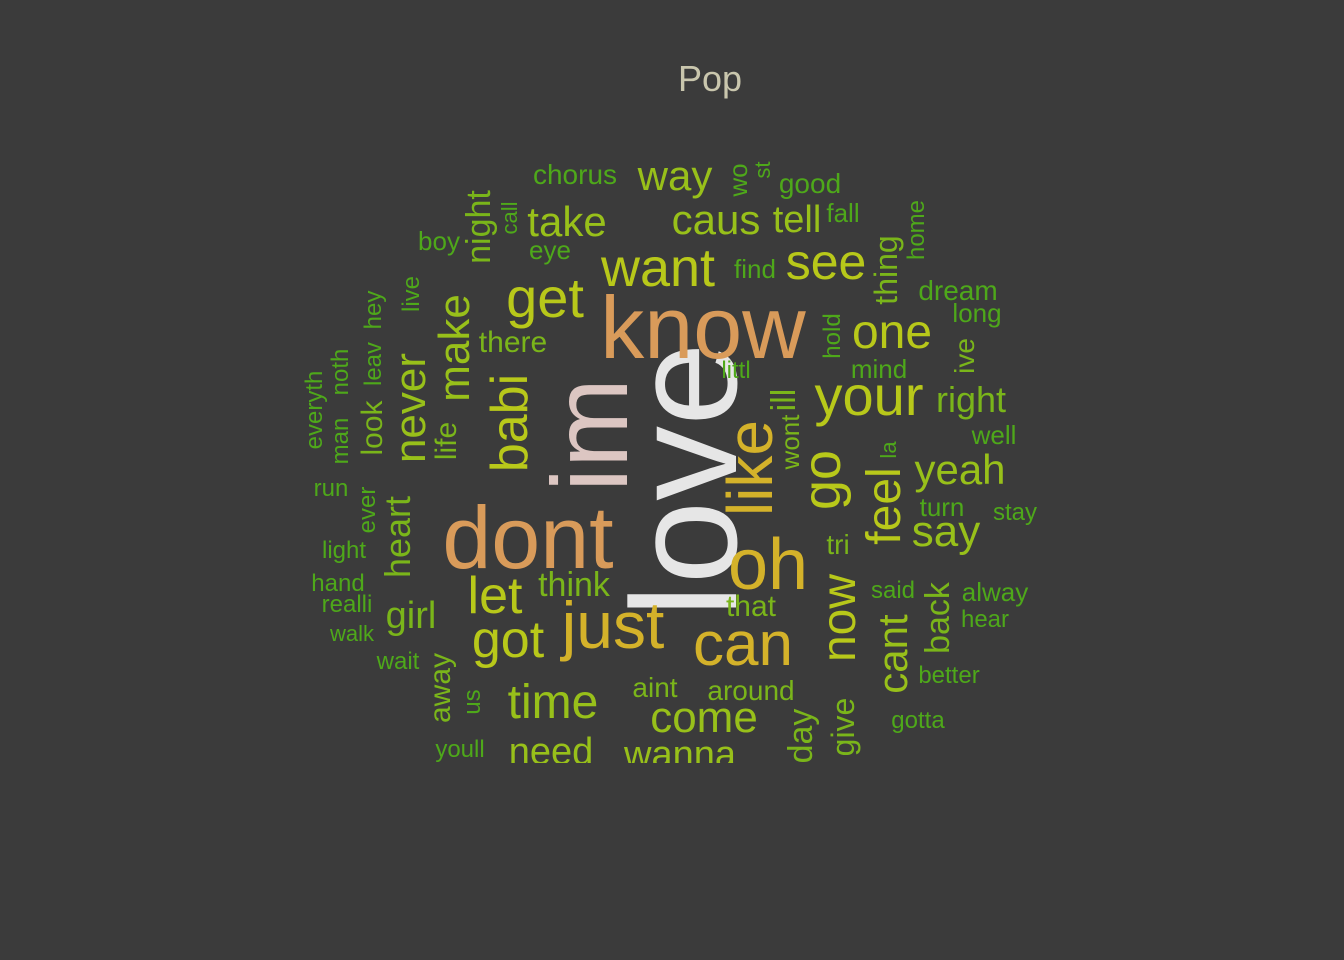 This screenshot has height=960, width=1344. What do you see at coordinates (797, 220) in the screenshot?
I see `word-tell: tell` at bounding box center [797, 220].